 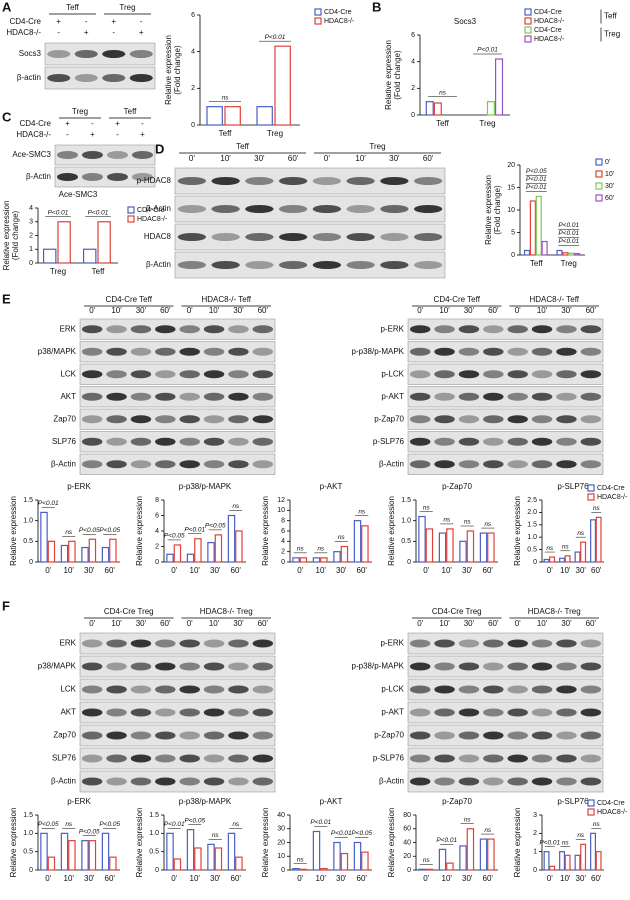 What do you see at coordinates (99, 271) in the screenshot?
I see `x-tick-label: Teff` at bounding box center [99, 271].